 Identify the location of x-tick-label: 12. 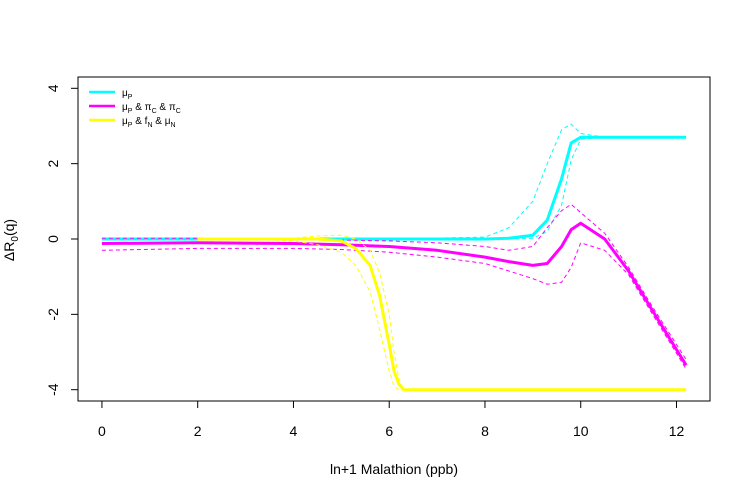
(677, 431).